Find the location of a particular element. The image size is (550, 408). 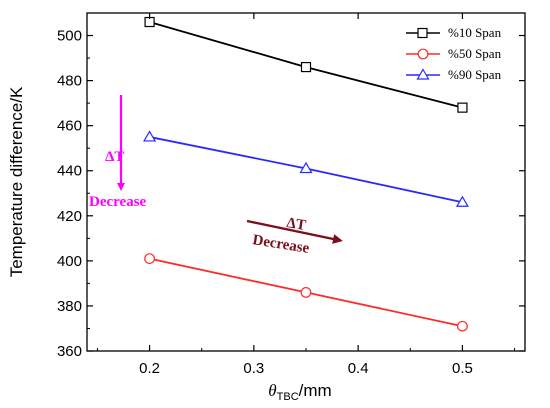

x-axis-label-symbol: θ is located at coordinates (272, 390).